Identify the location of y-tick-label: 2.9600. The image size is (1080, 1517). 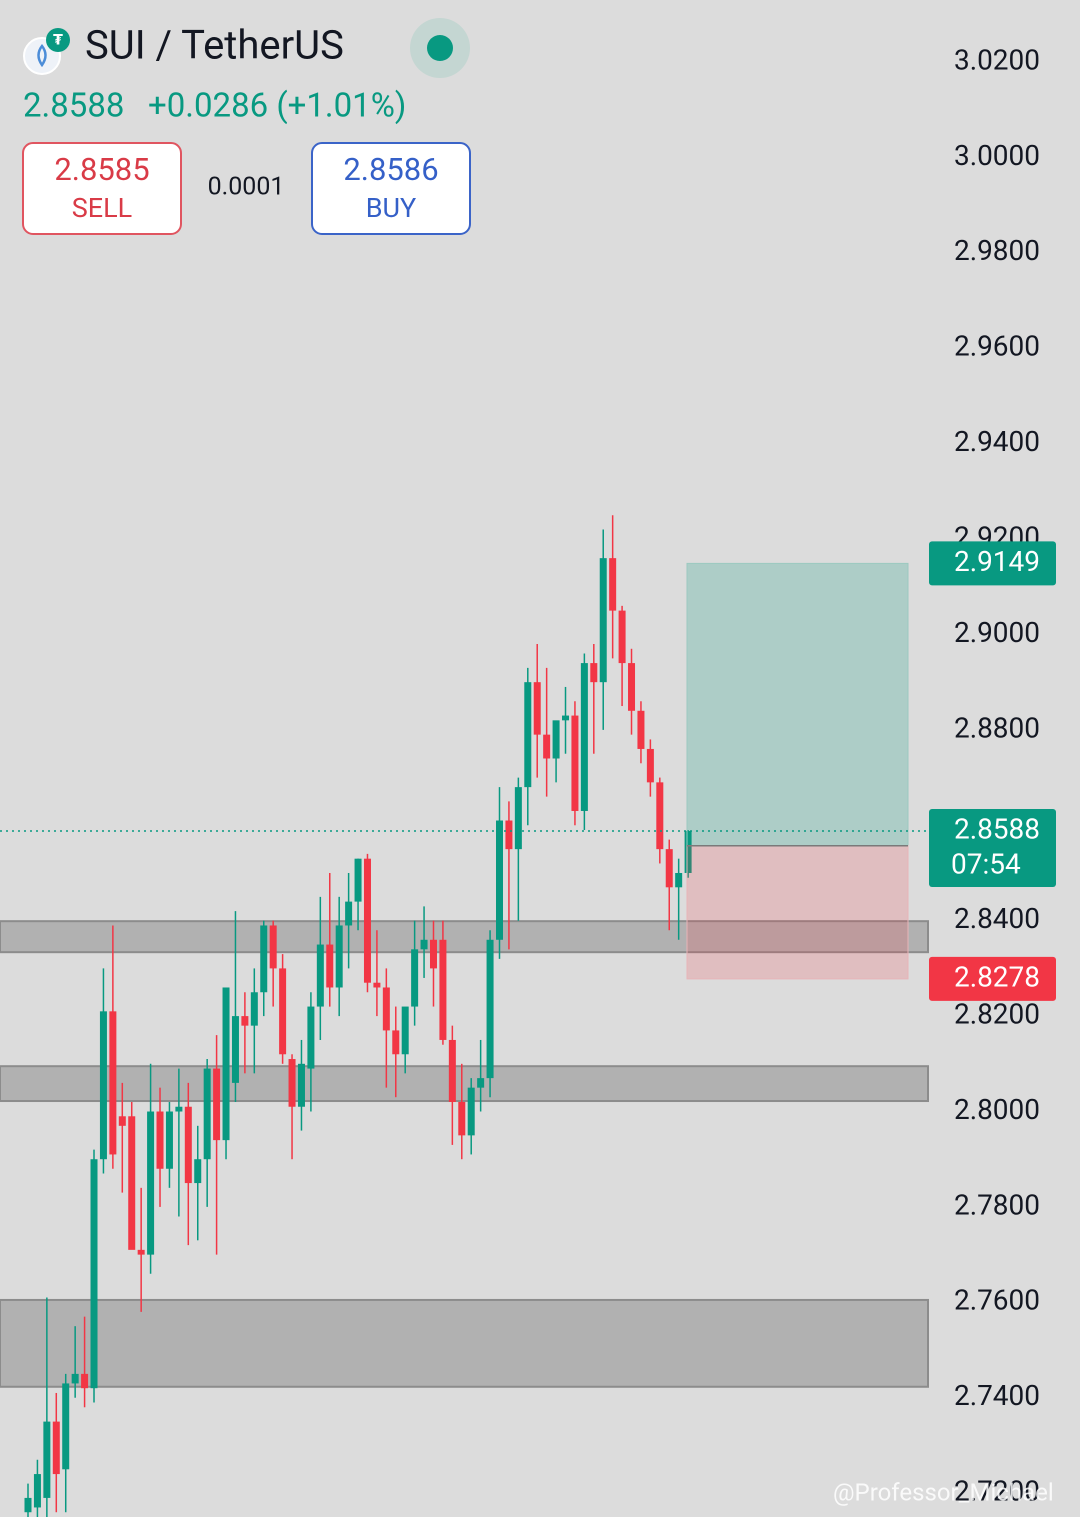
(997, 346).